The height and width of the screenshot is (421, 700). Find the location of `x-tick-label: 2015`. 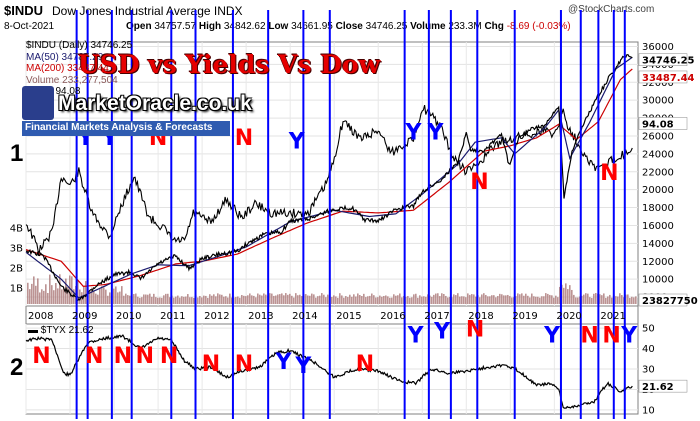

x-tick-label: 2015 is located at coordinates (348, 316).